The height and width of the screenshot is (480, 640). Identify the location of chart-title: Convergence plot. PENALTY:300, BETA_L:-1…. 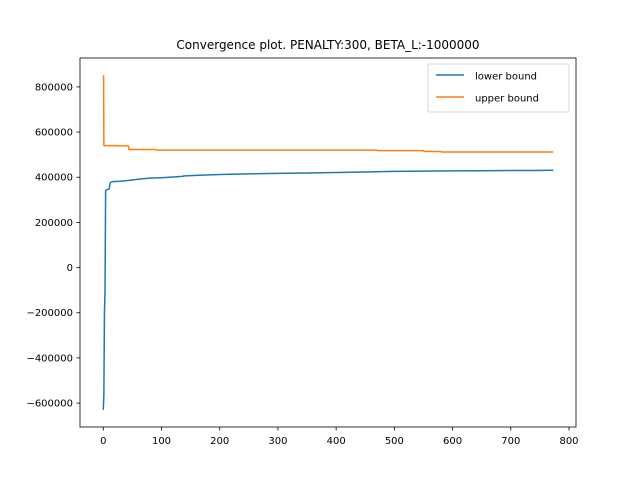
(327, 45).